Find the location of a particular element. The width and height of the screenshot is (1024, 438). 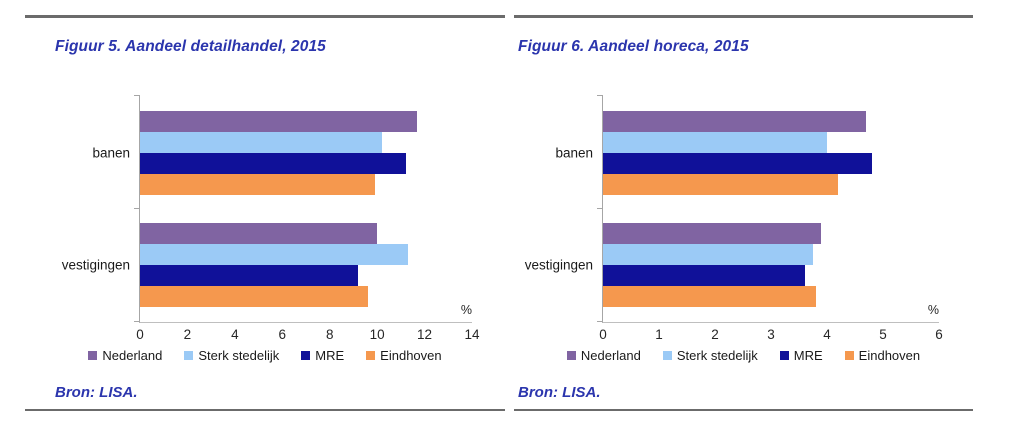

x-axis-tick-labels: 0 2 4 6 8 10 12 14 is located at coordinates (307, 332).